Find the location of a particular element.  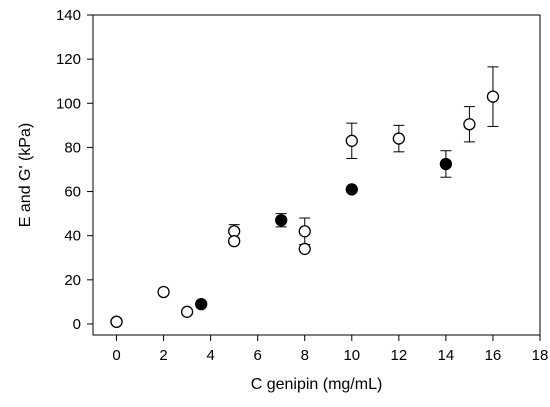

x-tick-label: 6 is located at coordinates (258, 355).